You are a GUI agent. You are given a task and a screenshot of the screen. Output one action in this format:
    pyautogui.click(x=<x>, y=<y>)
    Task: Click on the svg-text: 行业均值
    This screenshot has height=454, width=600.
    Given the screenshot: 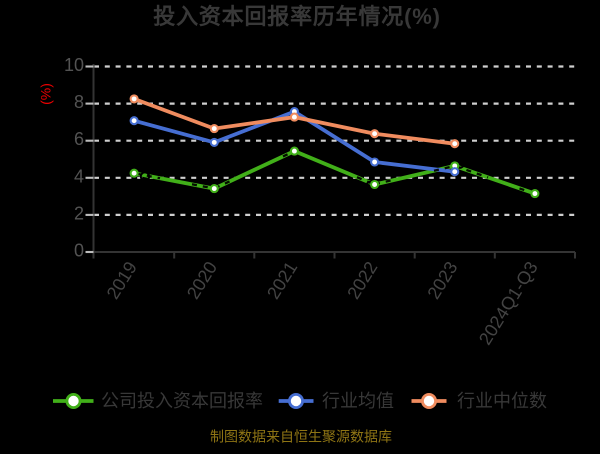 What is the action you would take?
    pyautogui.click(x=358, y=401)
    